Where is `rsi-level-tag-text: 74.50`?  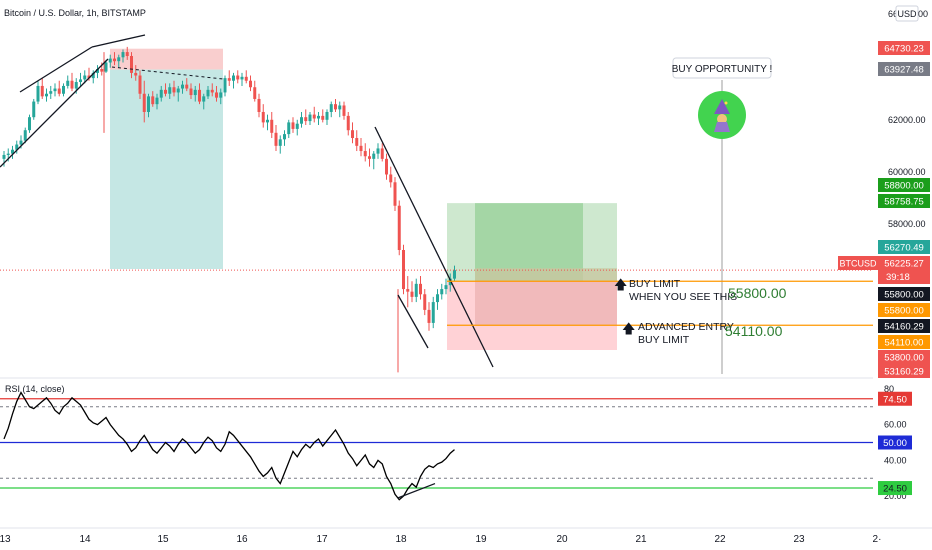 rsi-level-tag-text: 74.50 is located at coordinates (895, 399).